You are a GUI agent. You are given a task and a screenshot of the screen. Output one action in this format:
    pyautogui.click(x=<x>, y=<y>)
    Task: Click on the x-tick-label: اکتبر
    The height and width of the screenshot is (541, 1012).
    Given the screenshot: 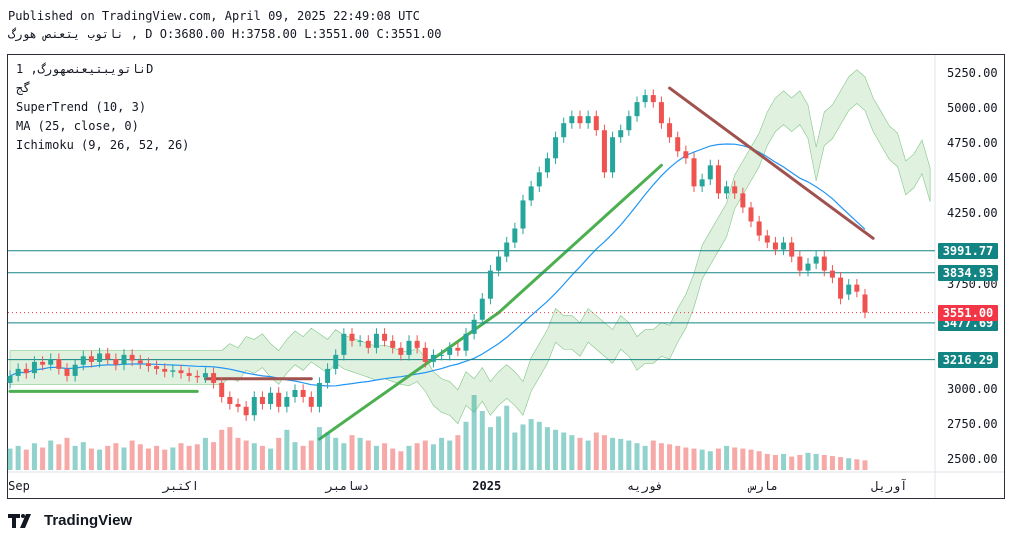 What is the action you would take?
    pyautogui.click(x=180, y=486)
    